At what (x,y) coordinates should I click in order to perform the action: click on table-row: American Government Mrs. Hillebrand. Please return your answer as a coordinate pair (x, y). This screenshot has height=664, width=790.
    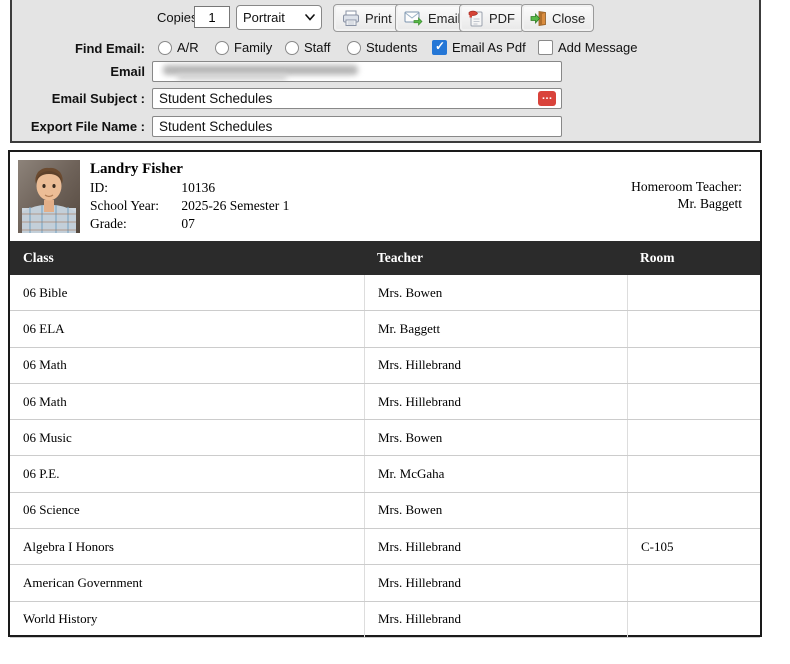
    Looking at the image, I should click on (385, 583).